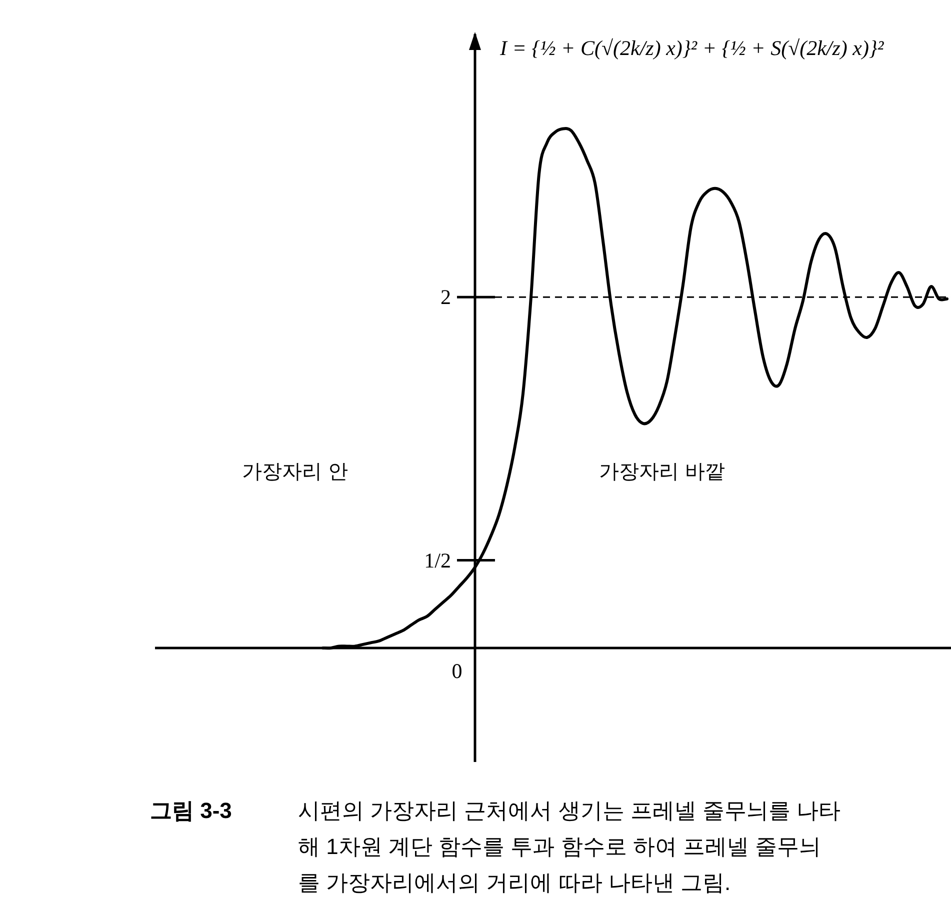 Image resolution: width=951 pixels, height=909 pixels. Describe the element at coordinates (692, 48) in the screenshot. I see `title: I = {½ + C(√(2k/z) x)}² + {½ + S(√(2k/z) x)}²` at that location.